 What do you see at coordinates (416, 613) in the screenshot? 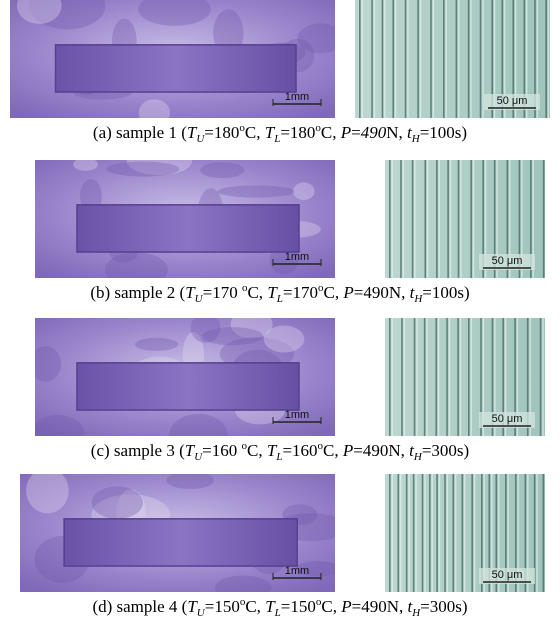
I see `caption-text: H` at bounding box center [416, 613].